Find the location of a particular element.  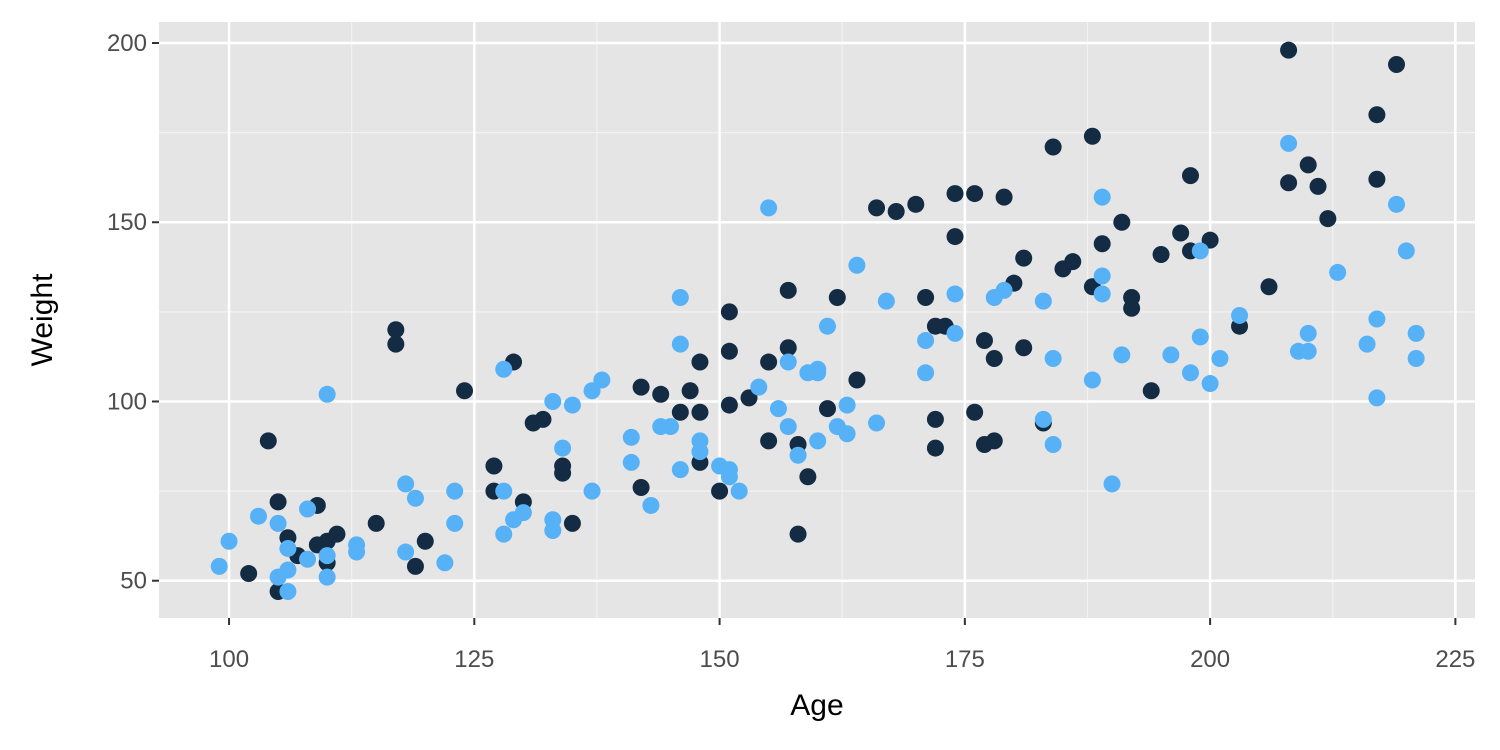

y-tick-label: 50 is located at coordinates (133, 581).